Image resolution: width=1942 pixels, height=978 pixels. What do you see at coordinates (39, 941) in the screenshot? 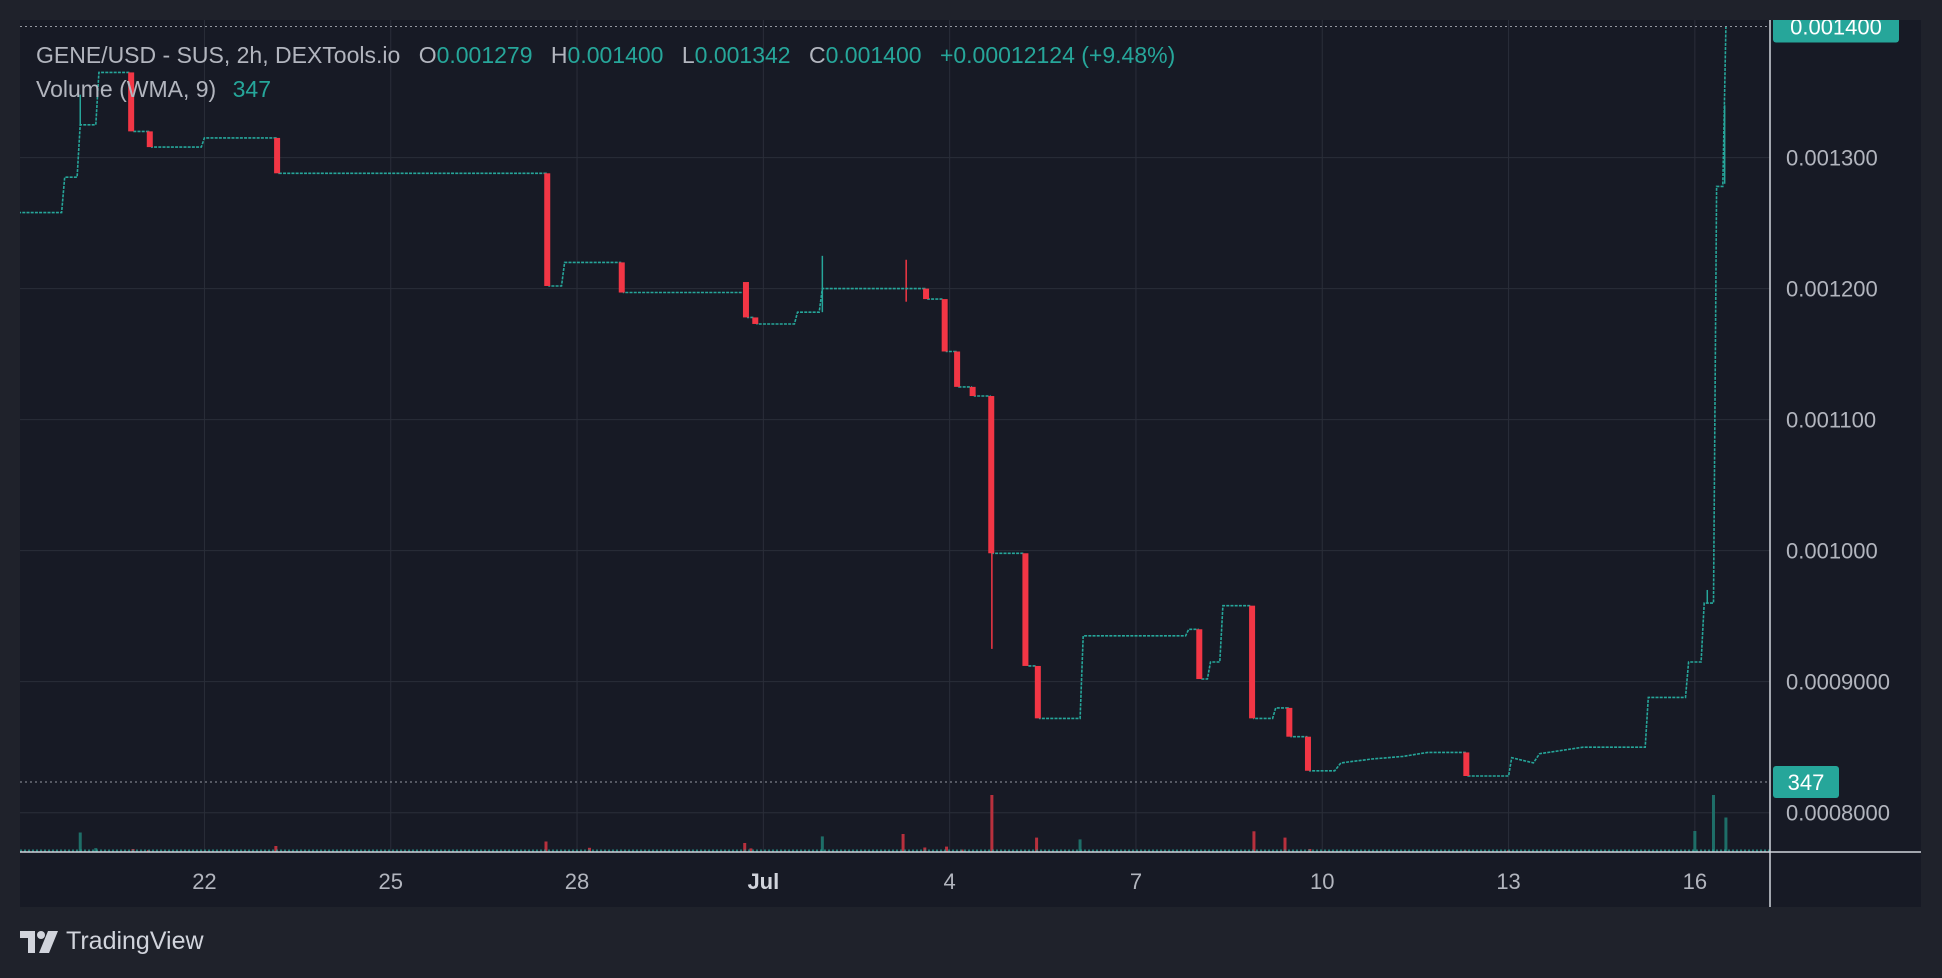
I see `tradingview-logo-icon` at bounding box center [39, 941].